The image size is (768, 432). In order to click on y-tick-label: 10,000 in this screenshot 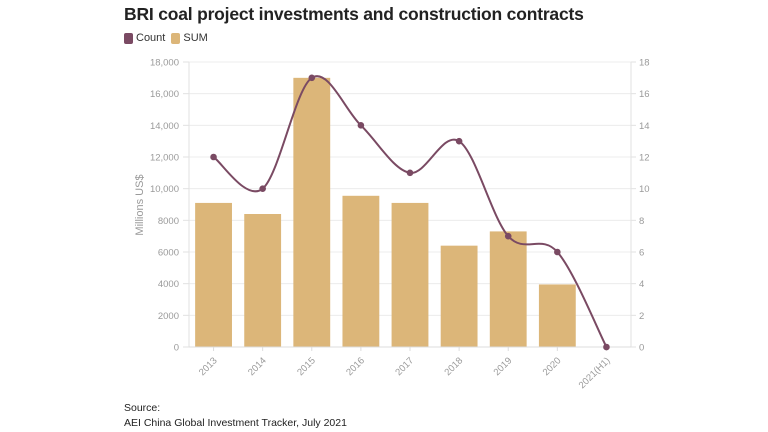, I will do `click(164, 189)`.